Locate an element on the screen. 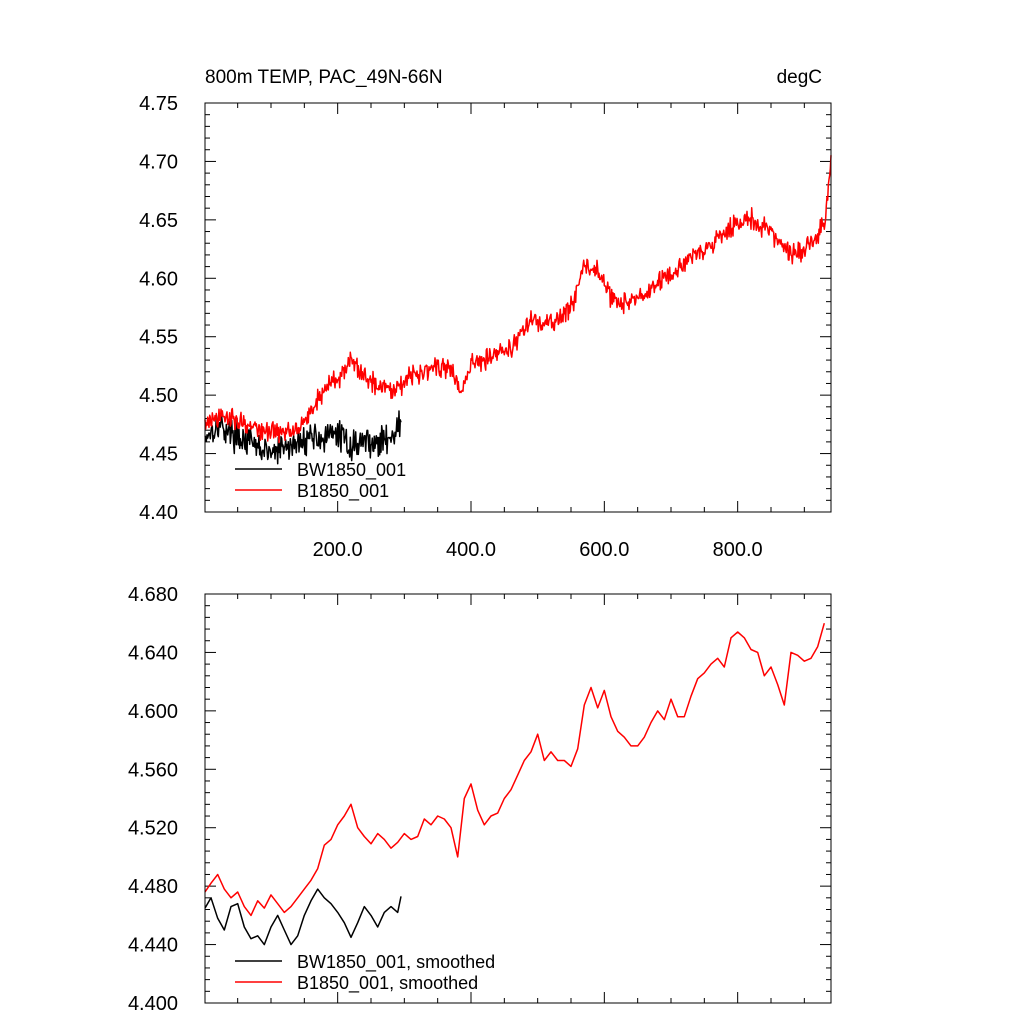  y-axis-tick-labels: 4.400 4.440 4.480 4.520 4.560 4.600 4.640 4.680 is located at coordinates (153, 799).